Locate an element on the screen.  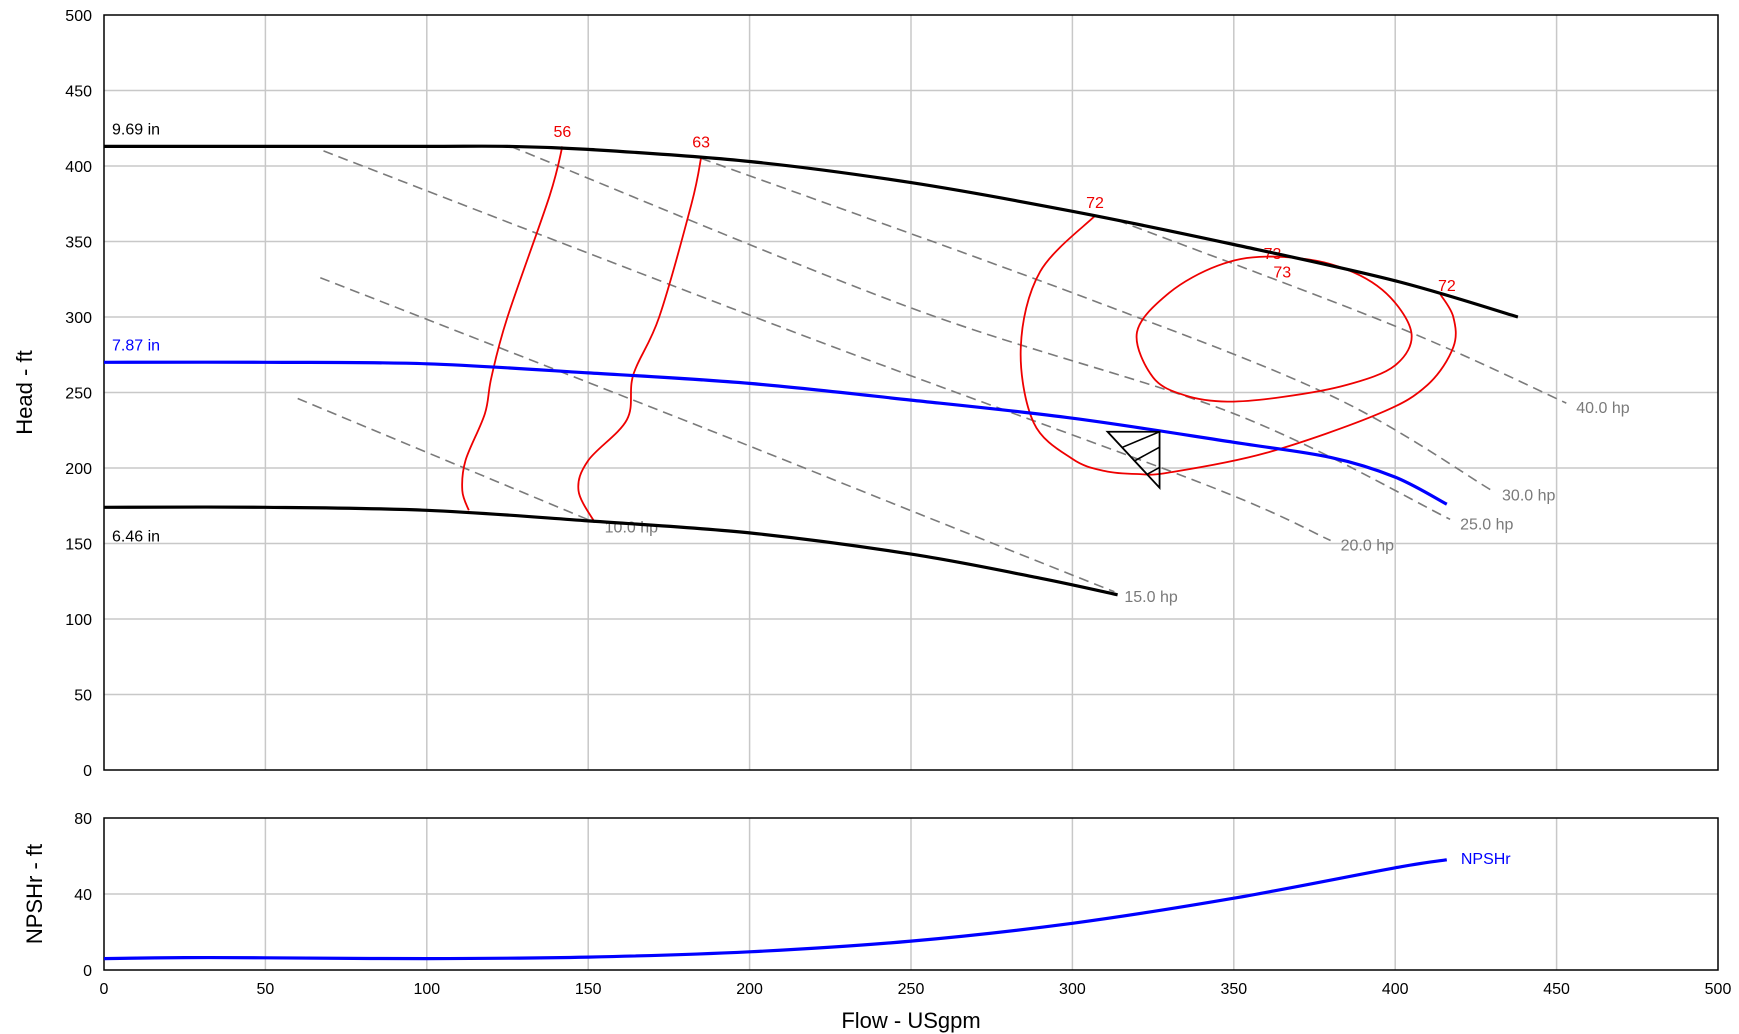
power-line-label: 25.0 hp is located at coordinates (1486, 524).